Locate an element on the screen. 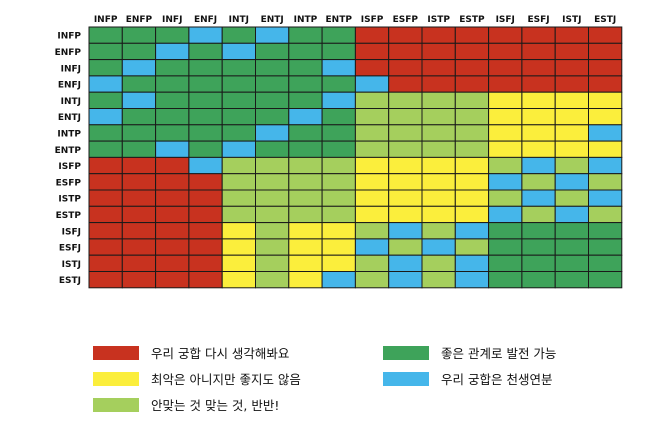 The image size is (667, 421). cell-estp-estj is located at coordinates (605, 214).